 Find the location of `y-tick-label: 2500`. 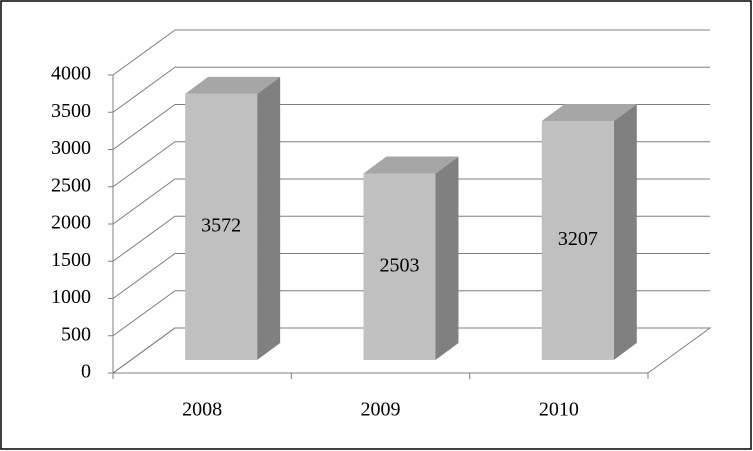

y-tick-label: 2500 is located at coordinates (71, 185).